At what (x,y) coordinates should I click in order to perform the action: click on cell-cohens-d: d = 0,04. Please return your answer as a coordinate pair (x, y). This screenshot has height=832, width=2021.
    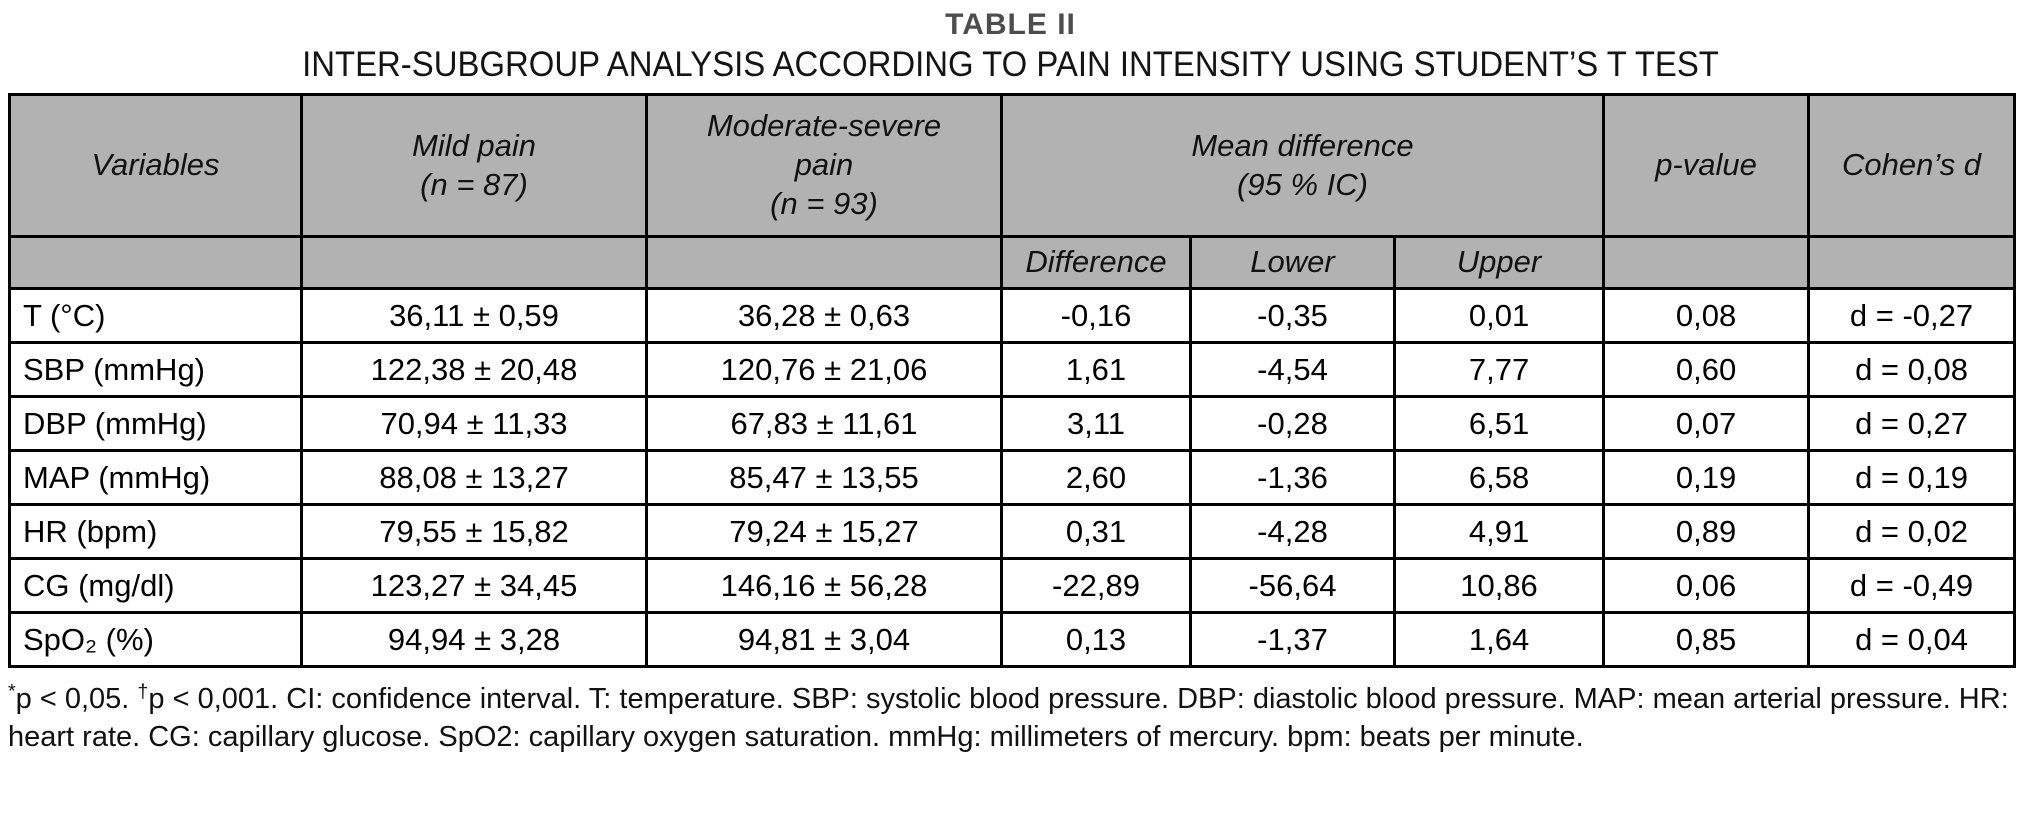
    Looking at the image, I should click on (1912, 639).